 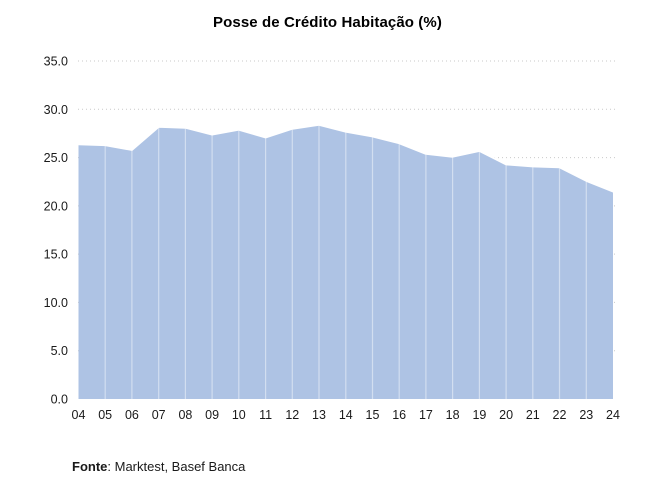 What do you see at coordinates (506, 415) in the screenshot?
I see `x-tick-label: 20` at bounding box center [506, 415].